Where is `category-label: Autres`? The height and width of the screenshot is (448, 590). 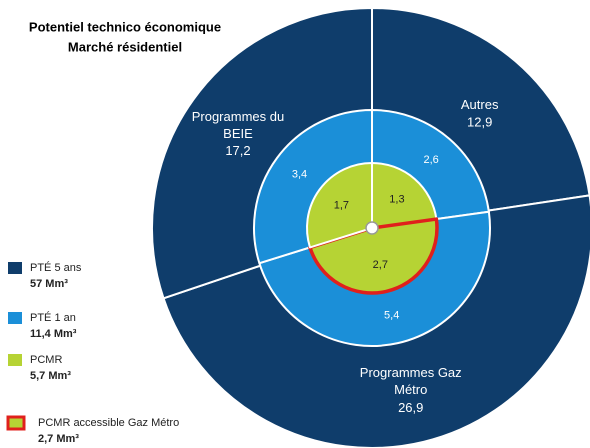 category-label: Autres is located at coordinates (479, 104).